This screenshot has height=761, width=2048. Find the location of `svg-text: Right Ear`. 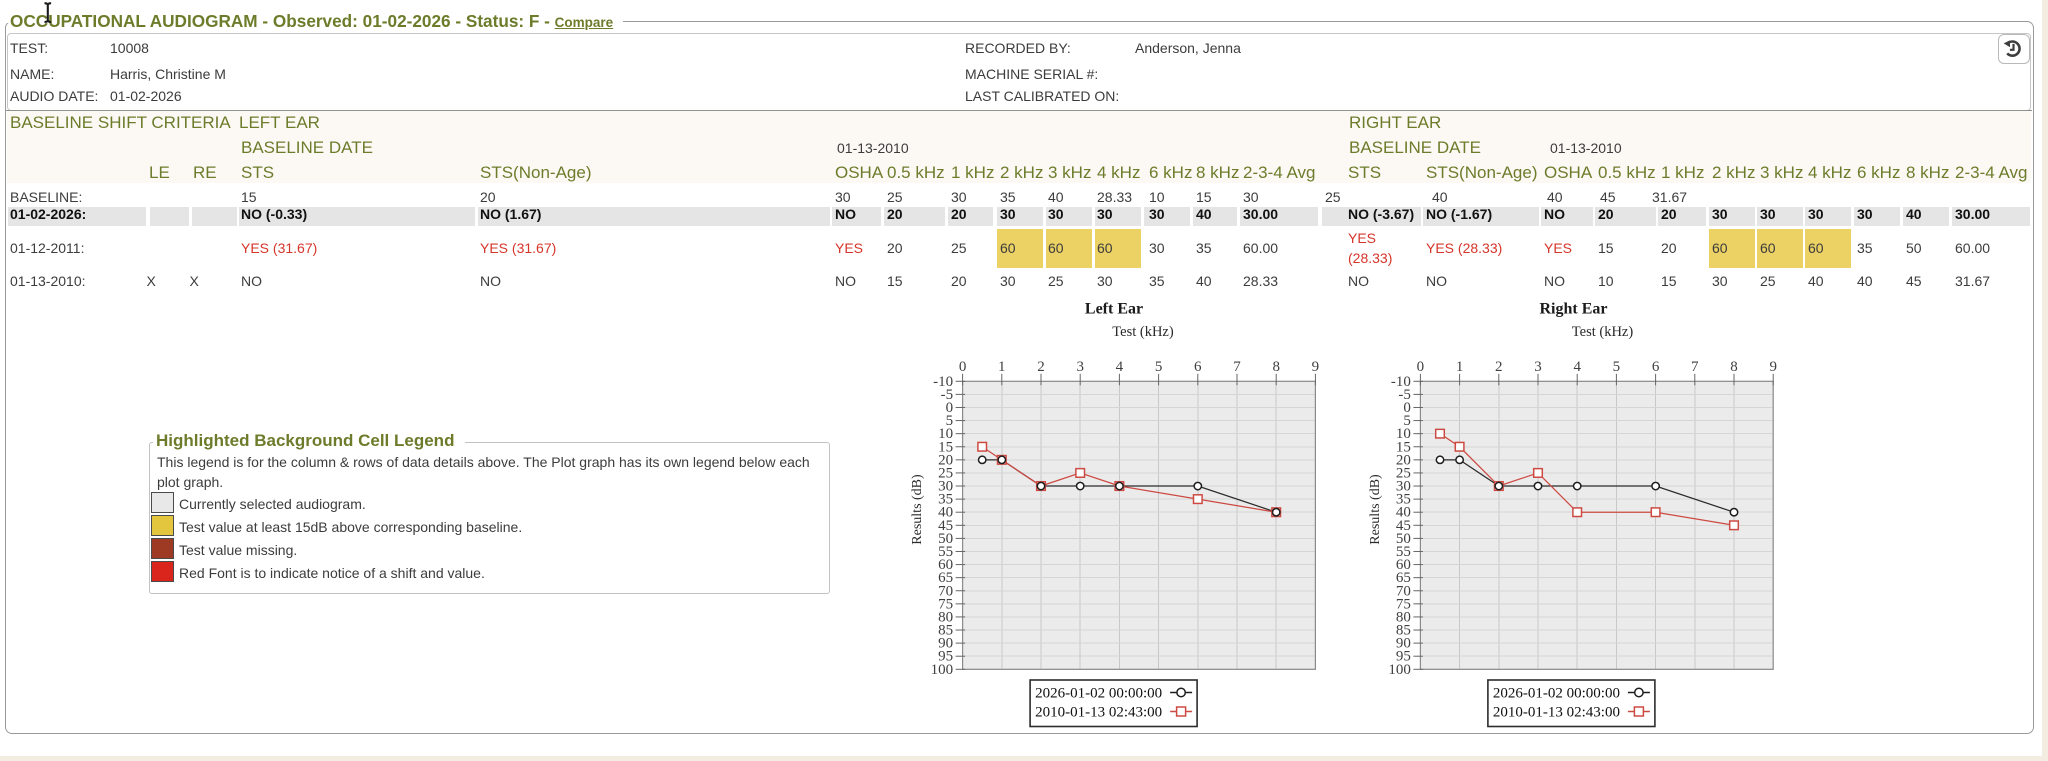

svg-text: Right Ear is located at coordinates (1574, 309).